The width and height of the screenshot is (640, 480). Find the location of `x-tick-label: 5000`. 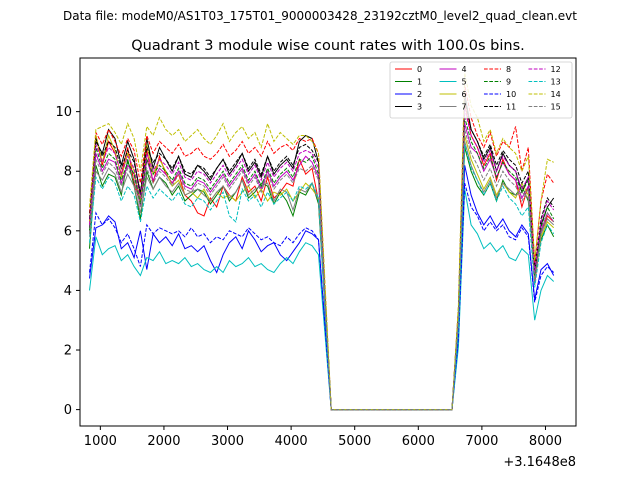

x-tick-label: 5000 is located at coordinates (354, 441).